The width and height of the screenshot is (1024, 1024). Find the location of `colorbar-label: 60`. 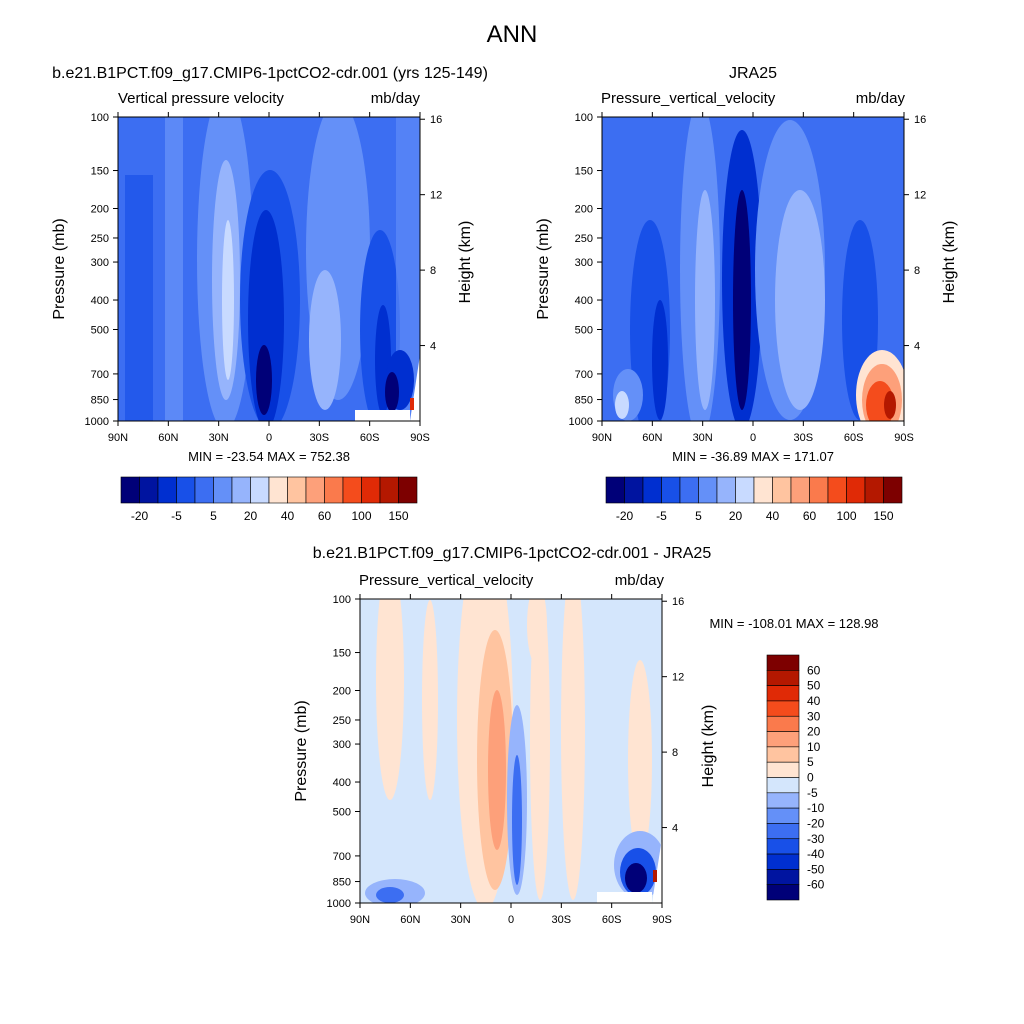

colorbar-label: 60 is located at coordinates (810, 516).